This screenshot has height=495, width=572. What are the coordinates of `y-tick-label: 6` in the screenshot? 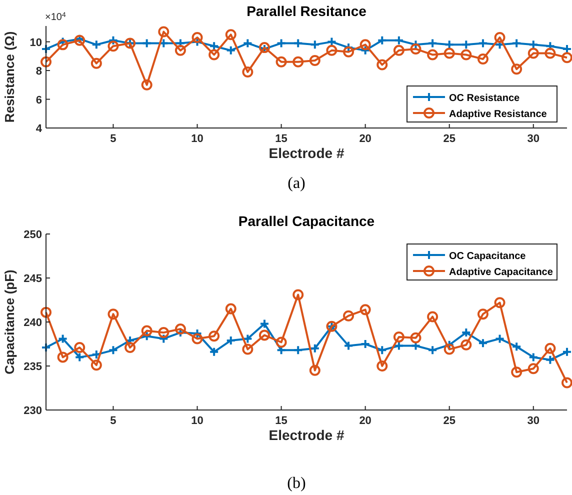 It's located at (39, 100).